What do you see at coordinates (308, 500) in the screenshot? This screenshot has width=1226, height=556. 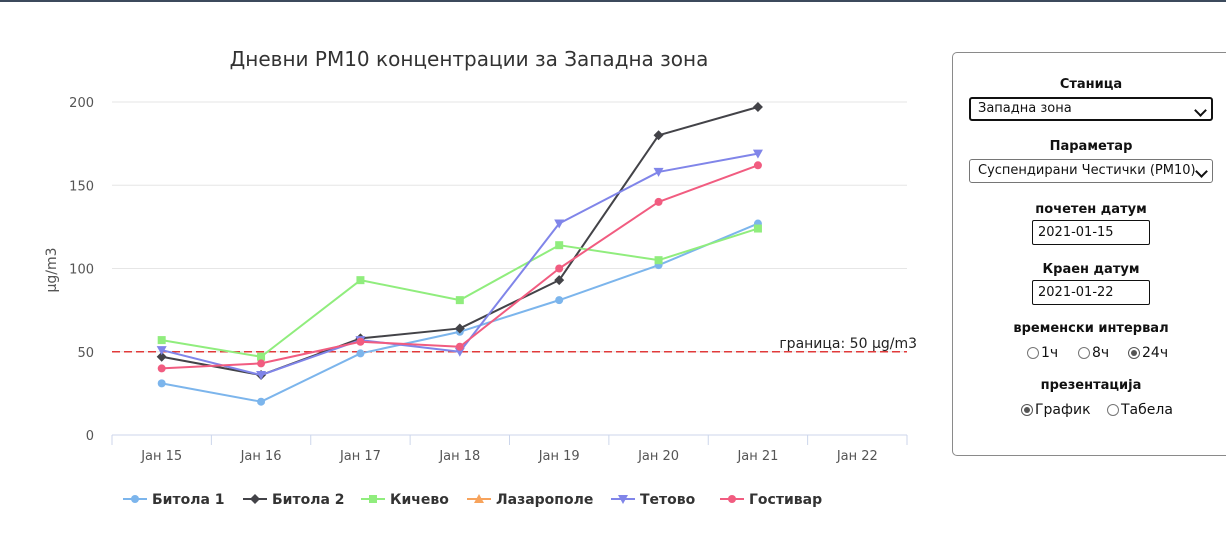 I see `legend-label: Битола 2` at bounding box center [308, 500].